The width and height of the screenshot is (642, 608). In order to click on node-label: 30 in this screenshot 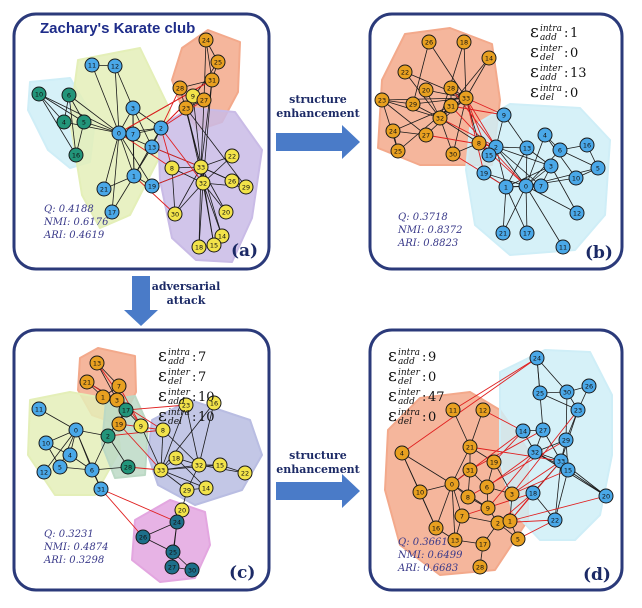, I will do `click(453, 155)`.